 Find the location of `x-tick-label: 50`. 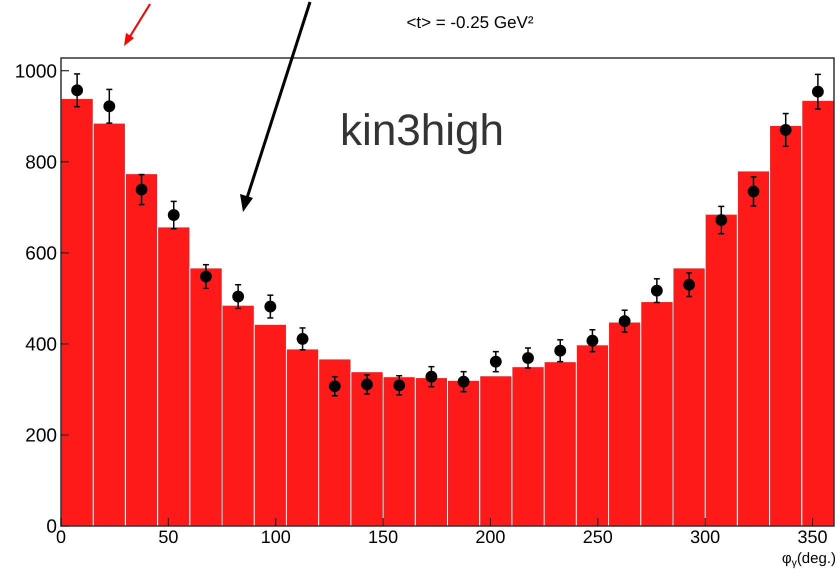

x-tick-label: 50 is located at coordinates (168, 537).